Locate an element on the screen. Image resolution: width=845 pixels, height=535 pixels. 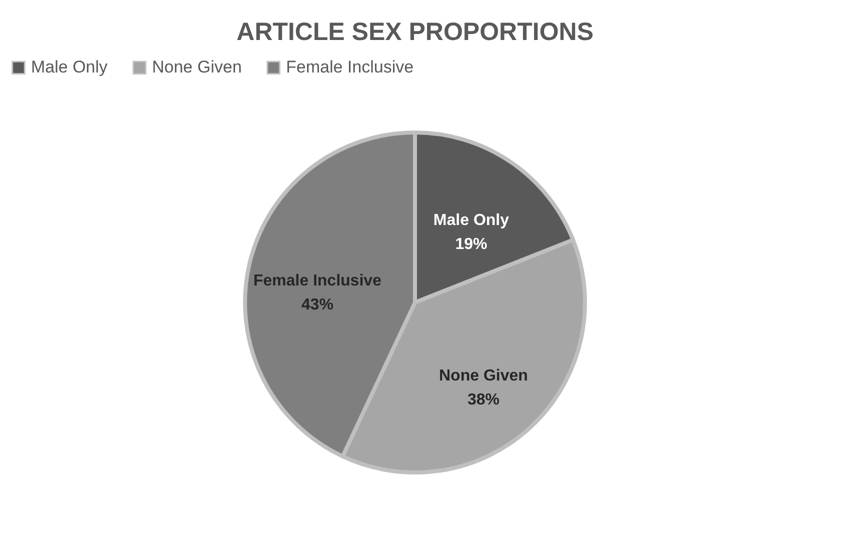
legend-label: Male Only is located at coordinates (69, 67).